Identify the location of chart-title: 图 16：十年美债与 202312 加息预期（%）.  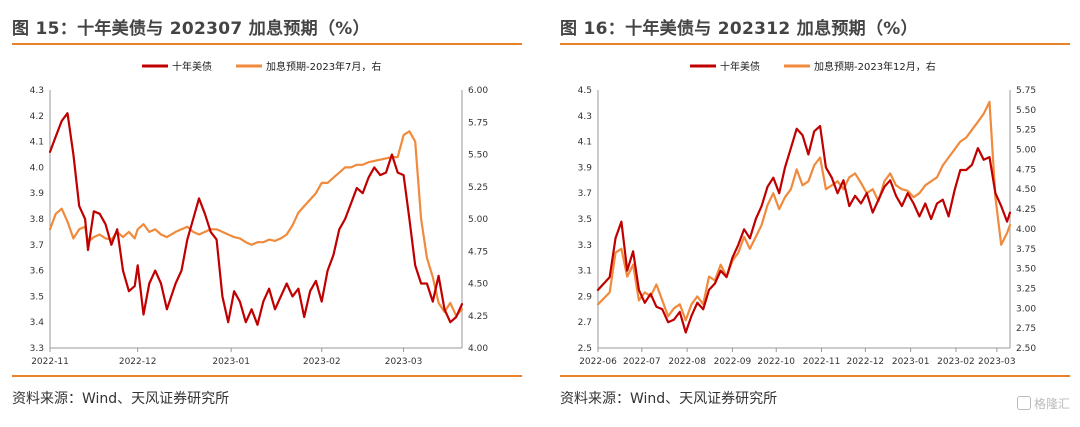
(739, 29).